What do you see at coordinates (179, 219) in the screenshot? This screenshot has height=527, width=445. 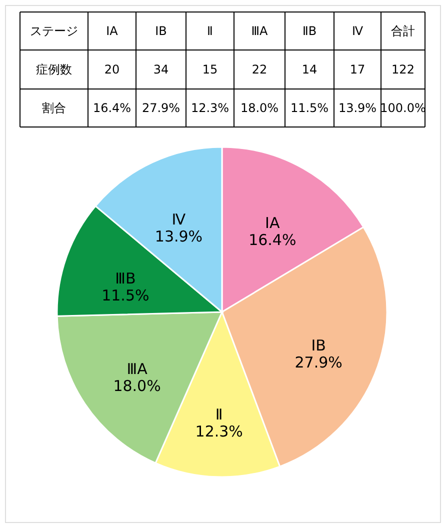 I see `slice-label: Ⅳ` at bounding box center [179, 219].